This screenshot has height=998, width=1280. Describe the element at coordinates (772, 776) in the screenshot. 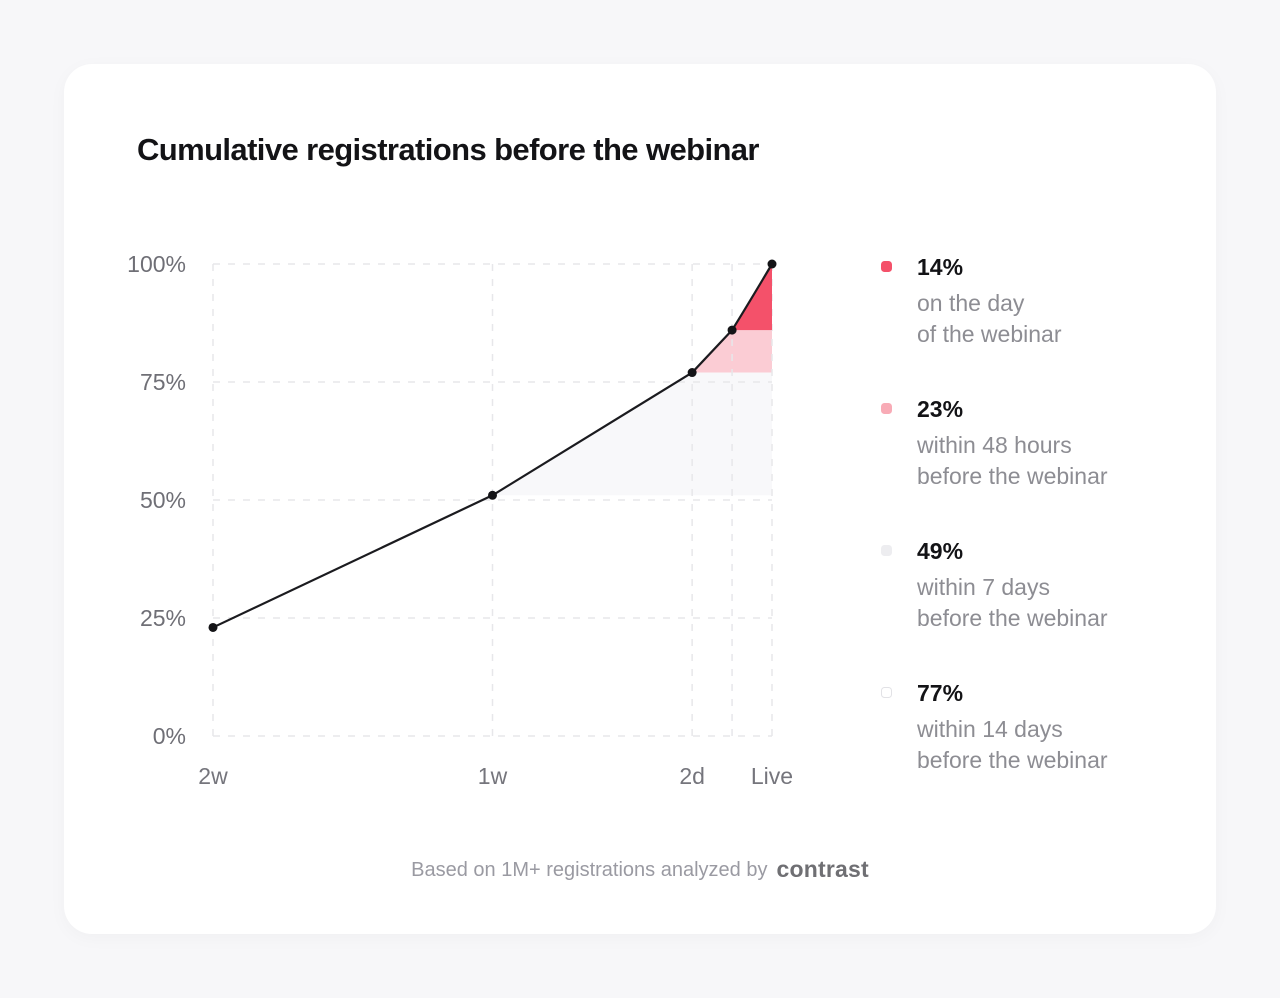

I see `x-tick-label: Live` at that location.